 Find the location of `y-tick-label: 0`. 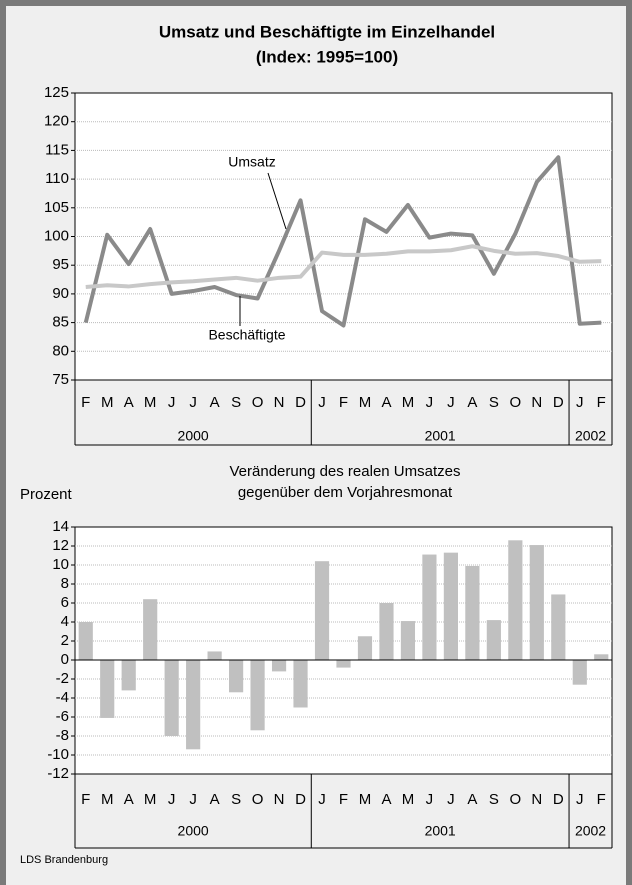

y-tick-label: 0 is located at coordinates (65, 659).